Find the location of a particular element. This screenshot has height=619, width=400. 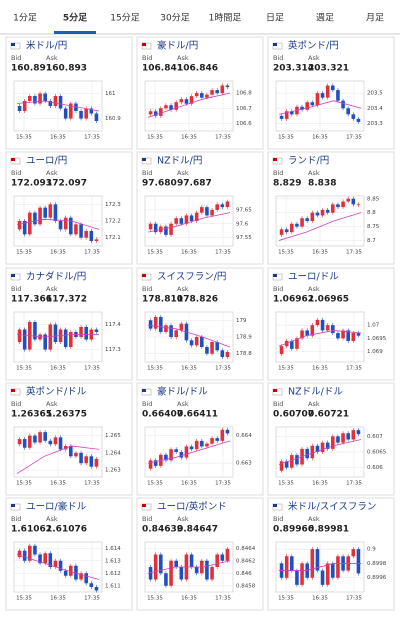

bid-value: 1.06962 is located at coordinates (293, 300).